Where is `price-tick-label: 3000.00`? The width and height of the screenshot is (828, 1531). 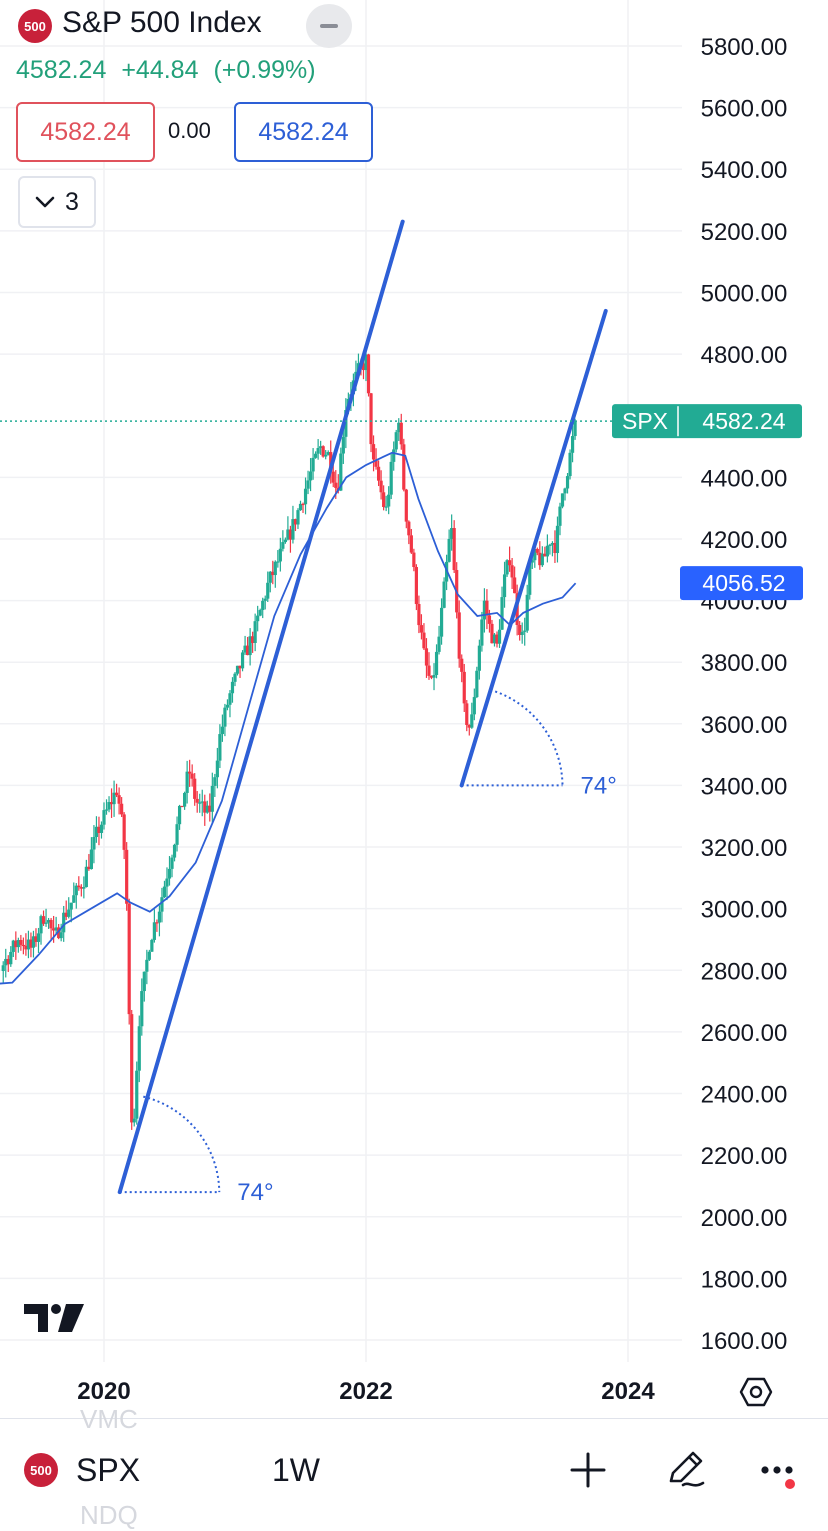 price-tick-label: 3000.00 is located at coordinates (744, 910).